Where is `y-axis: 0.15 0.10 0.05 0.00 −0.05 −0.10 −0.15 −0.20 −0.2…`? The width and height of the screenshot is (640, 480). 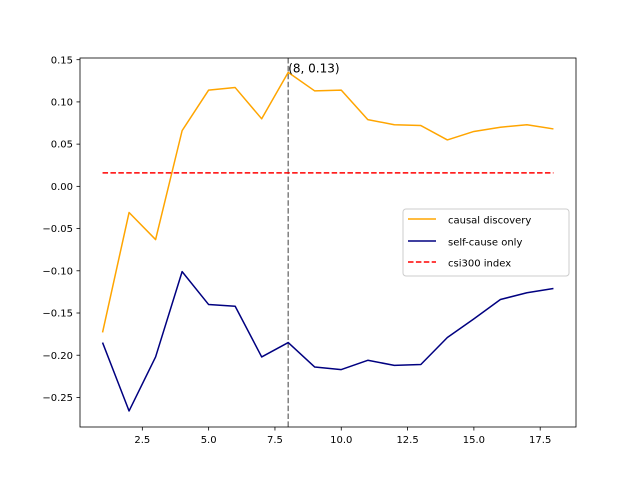 y-axis: 0.15 0.10 0.05 0.00 −0.05 −0.10 −0.15 −0.20 −0.2… is located at coordinates (61, 229).